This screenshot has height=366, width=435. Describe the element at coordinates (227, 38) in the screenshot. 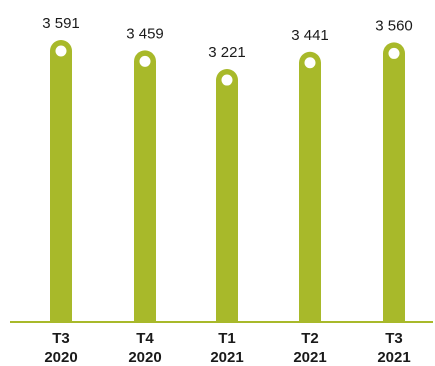

I see `value-labels-group: 3 591 3 459 3 221 3 441 3 560` at that location.